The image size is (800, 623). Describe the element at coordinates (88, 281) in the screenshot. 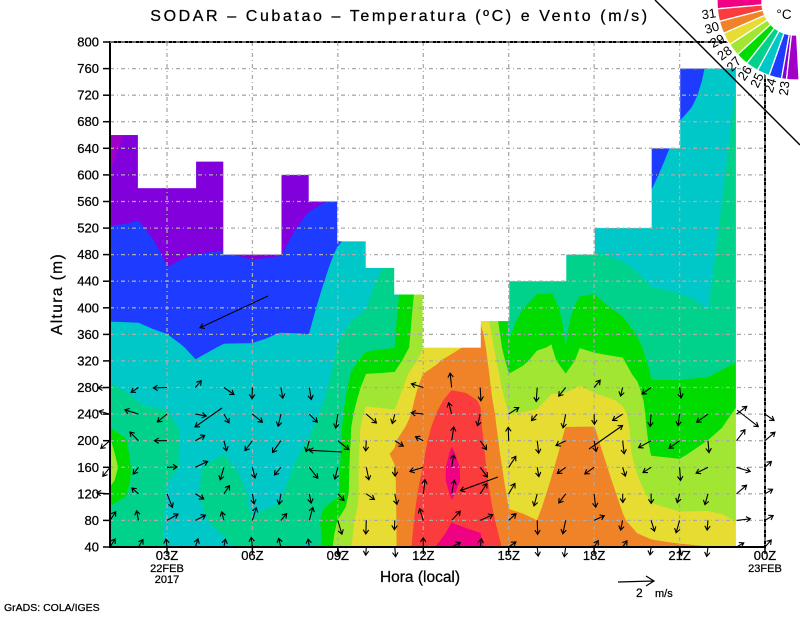

I see `svg-text: 440` at that location.